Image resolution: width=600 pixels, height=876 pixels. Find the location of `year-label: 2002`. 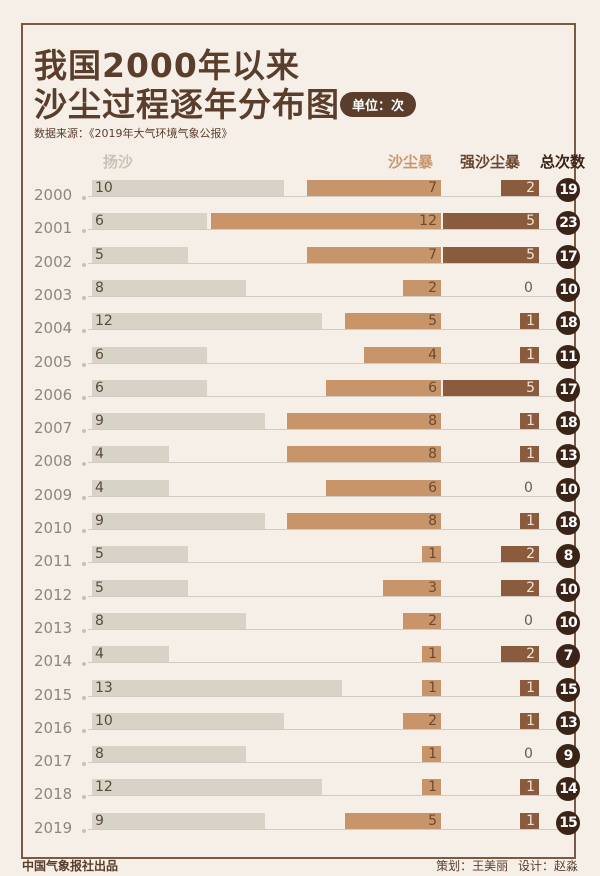

year-label: 2002 is located at coordinates (53, 261).